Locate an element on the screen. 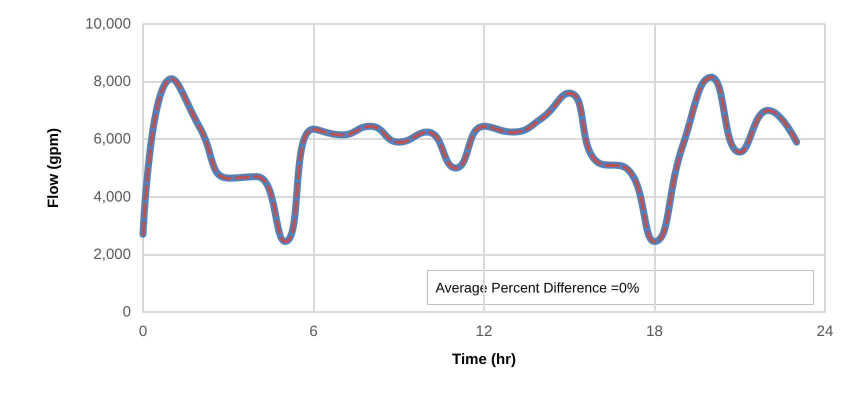 Image resolution: width=852 pixels, height=407 pixels. y-tick-label: 2,000 is located at coordinates (112, 254).